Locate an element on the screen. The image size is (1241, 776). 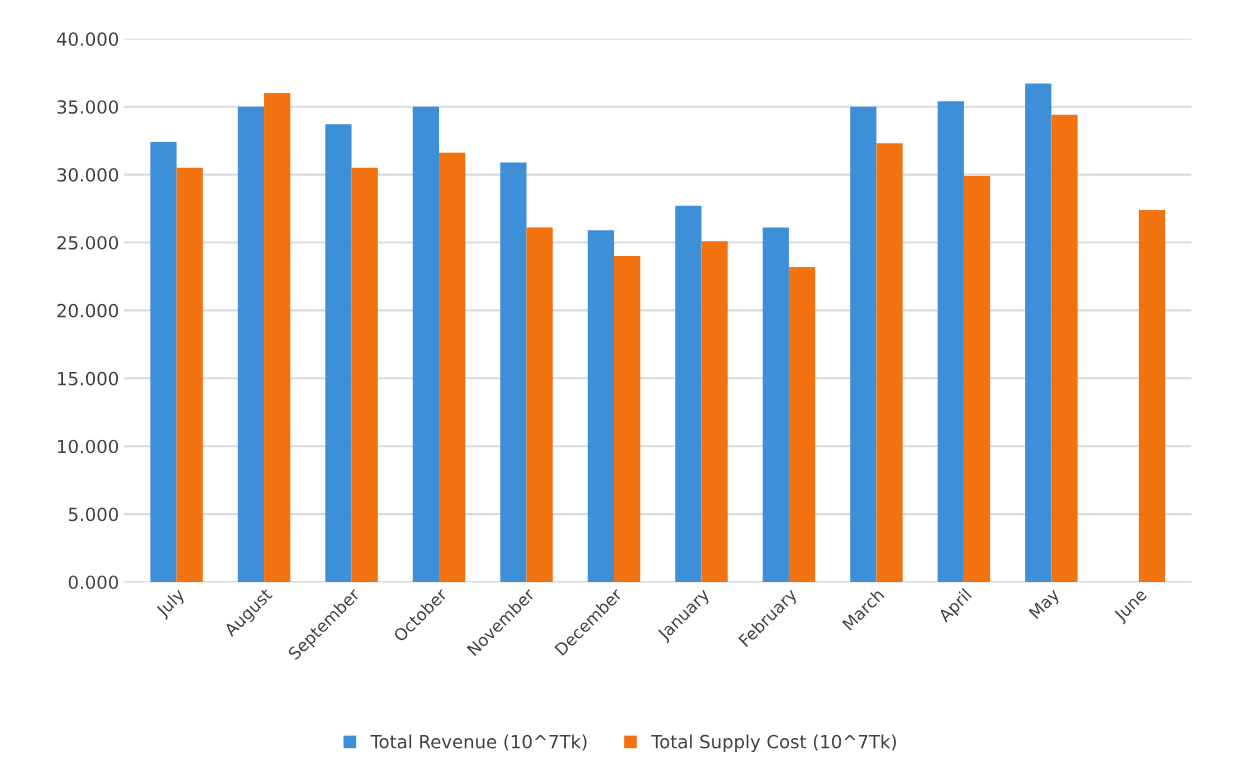
legend-label: Total Supply Cost (10^7Tk) is located at coordinates (773, 743).